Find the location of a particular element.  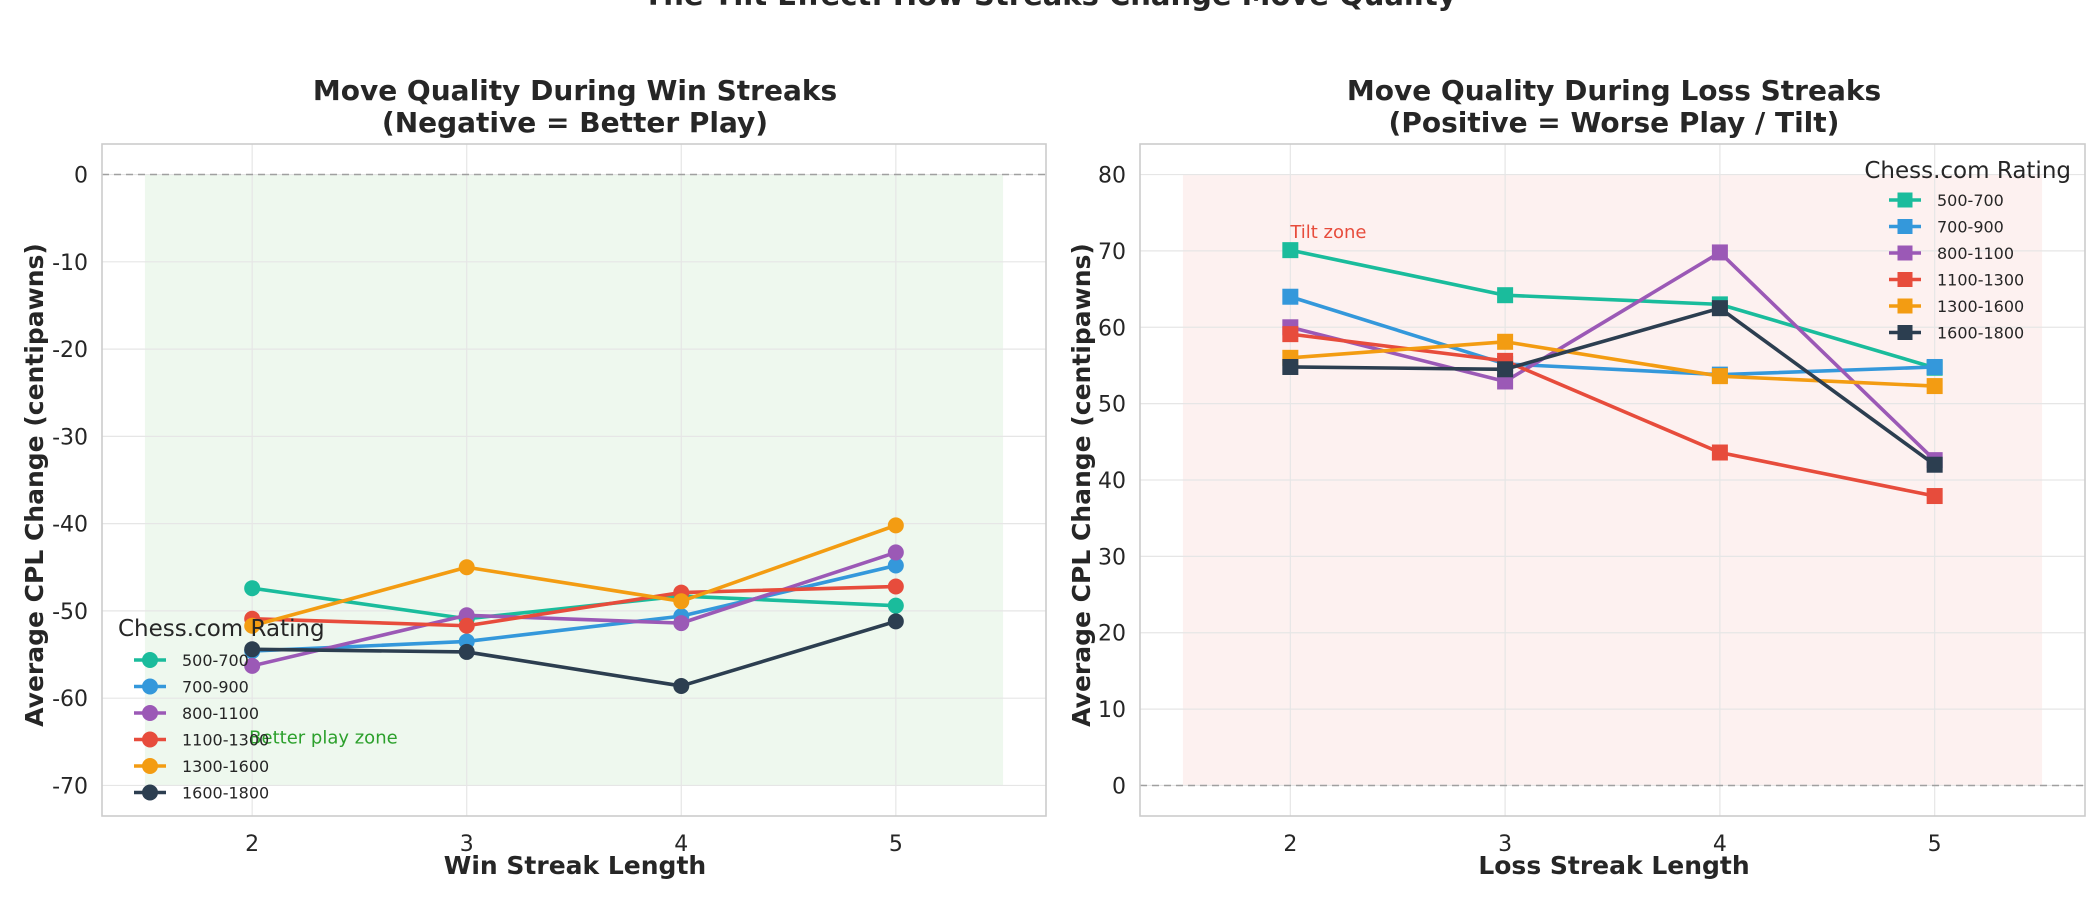

legend-item: 1600-1800 is located at coordinates (201, 793).